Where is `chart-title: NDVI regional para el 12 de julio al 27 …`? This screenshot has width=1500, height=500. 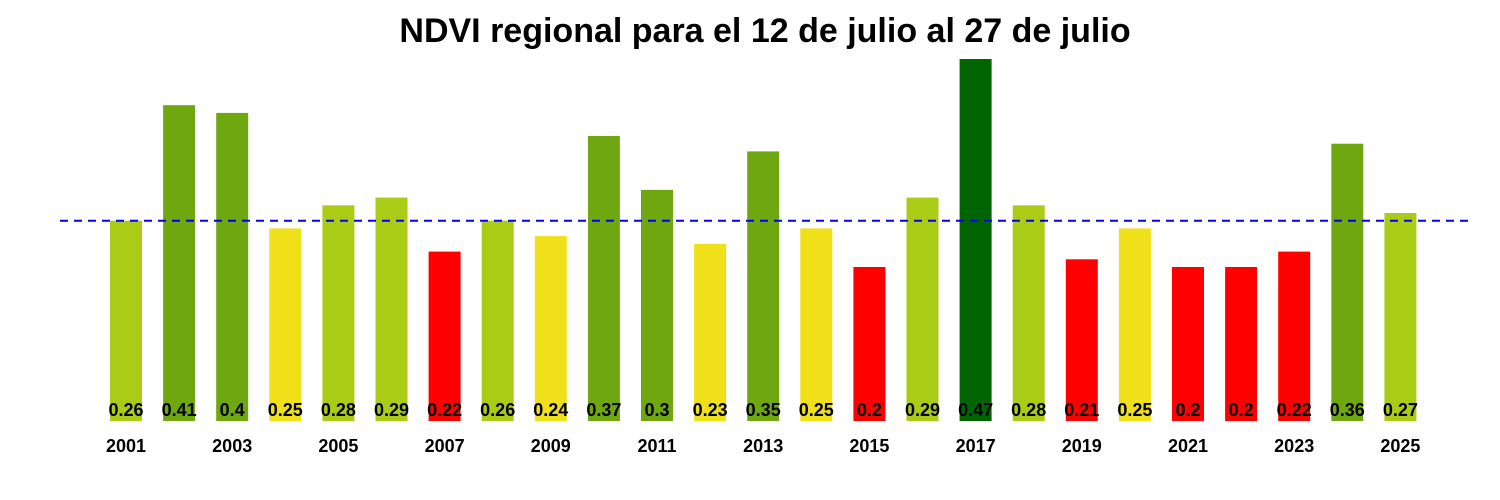
chart-title: NDVI regional para el 12 de julio al 27 … is located at coordinates (765, 31).